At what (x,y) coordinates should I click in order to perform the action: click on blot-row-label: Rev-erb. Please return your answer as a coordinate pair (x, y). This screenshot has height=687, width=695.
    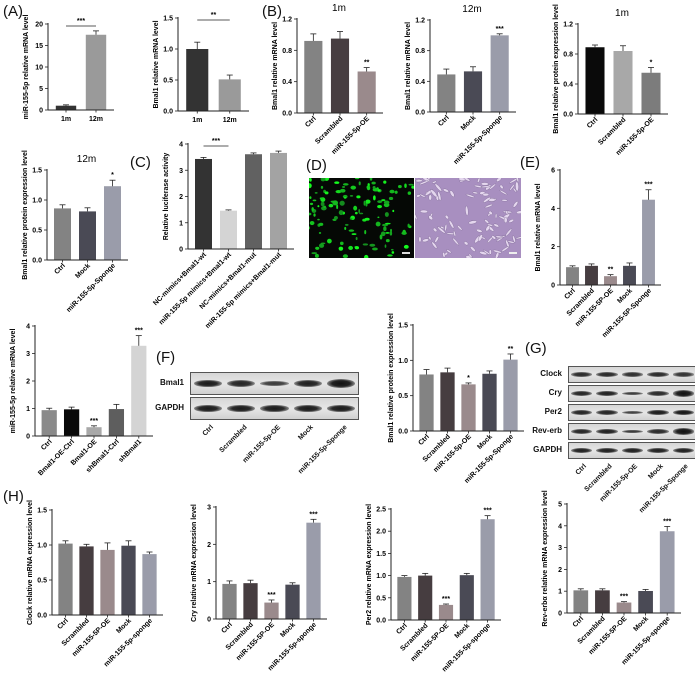
    Looking at the image, I should click on (547, 430).